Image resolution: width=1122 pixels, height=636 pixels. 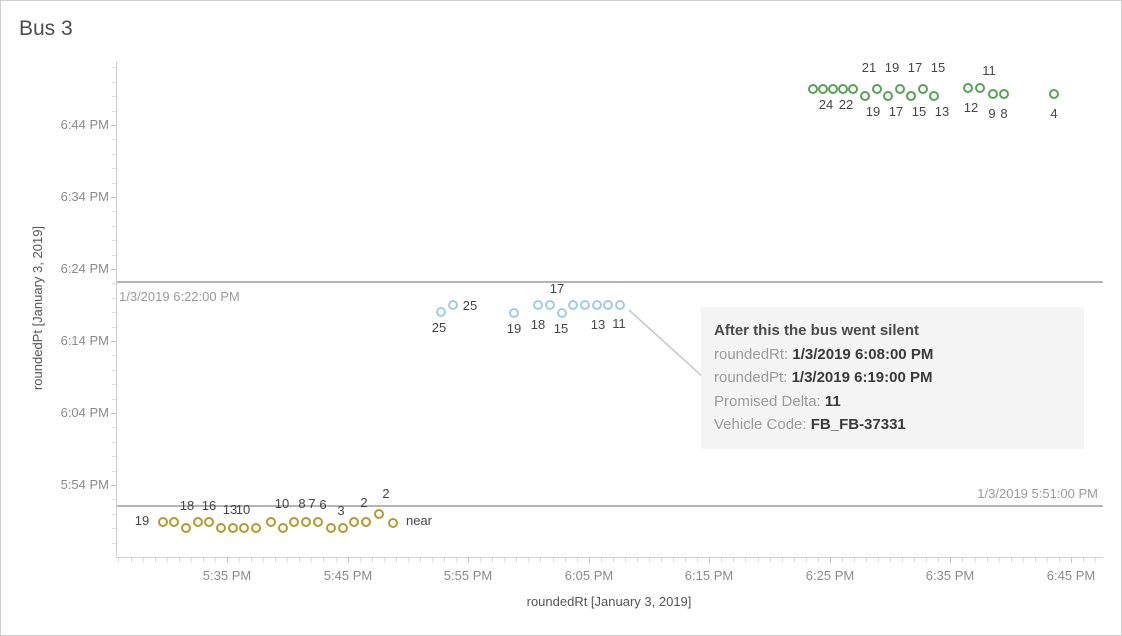 I want to click on y-axis-tick-label: 6:34 PM, so click(x=84, y=196).